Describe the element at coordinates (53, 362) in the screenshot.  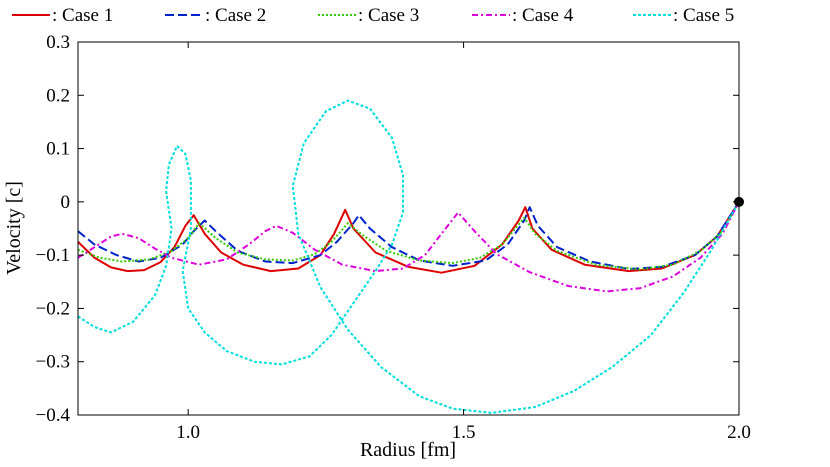
I see `y-tick-label: −0.3` at that location.